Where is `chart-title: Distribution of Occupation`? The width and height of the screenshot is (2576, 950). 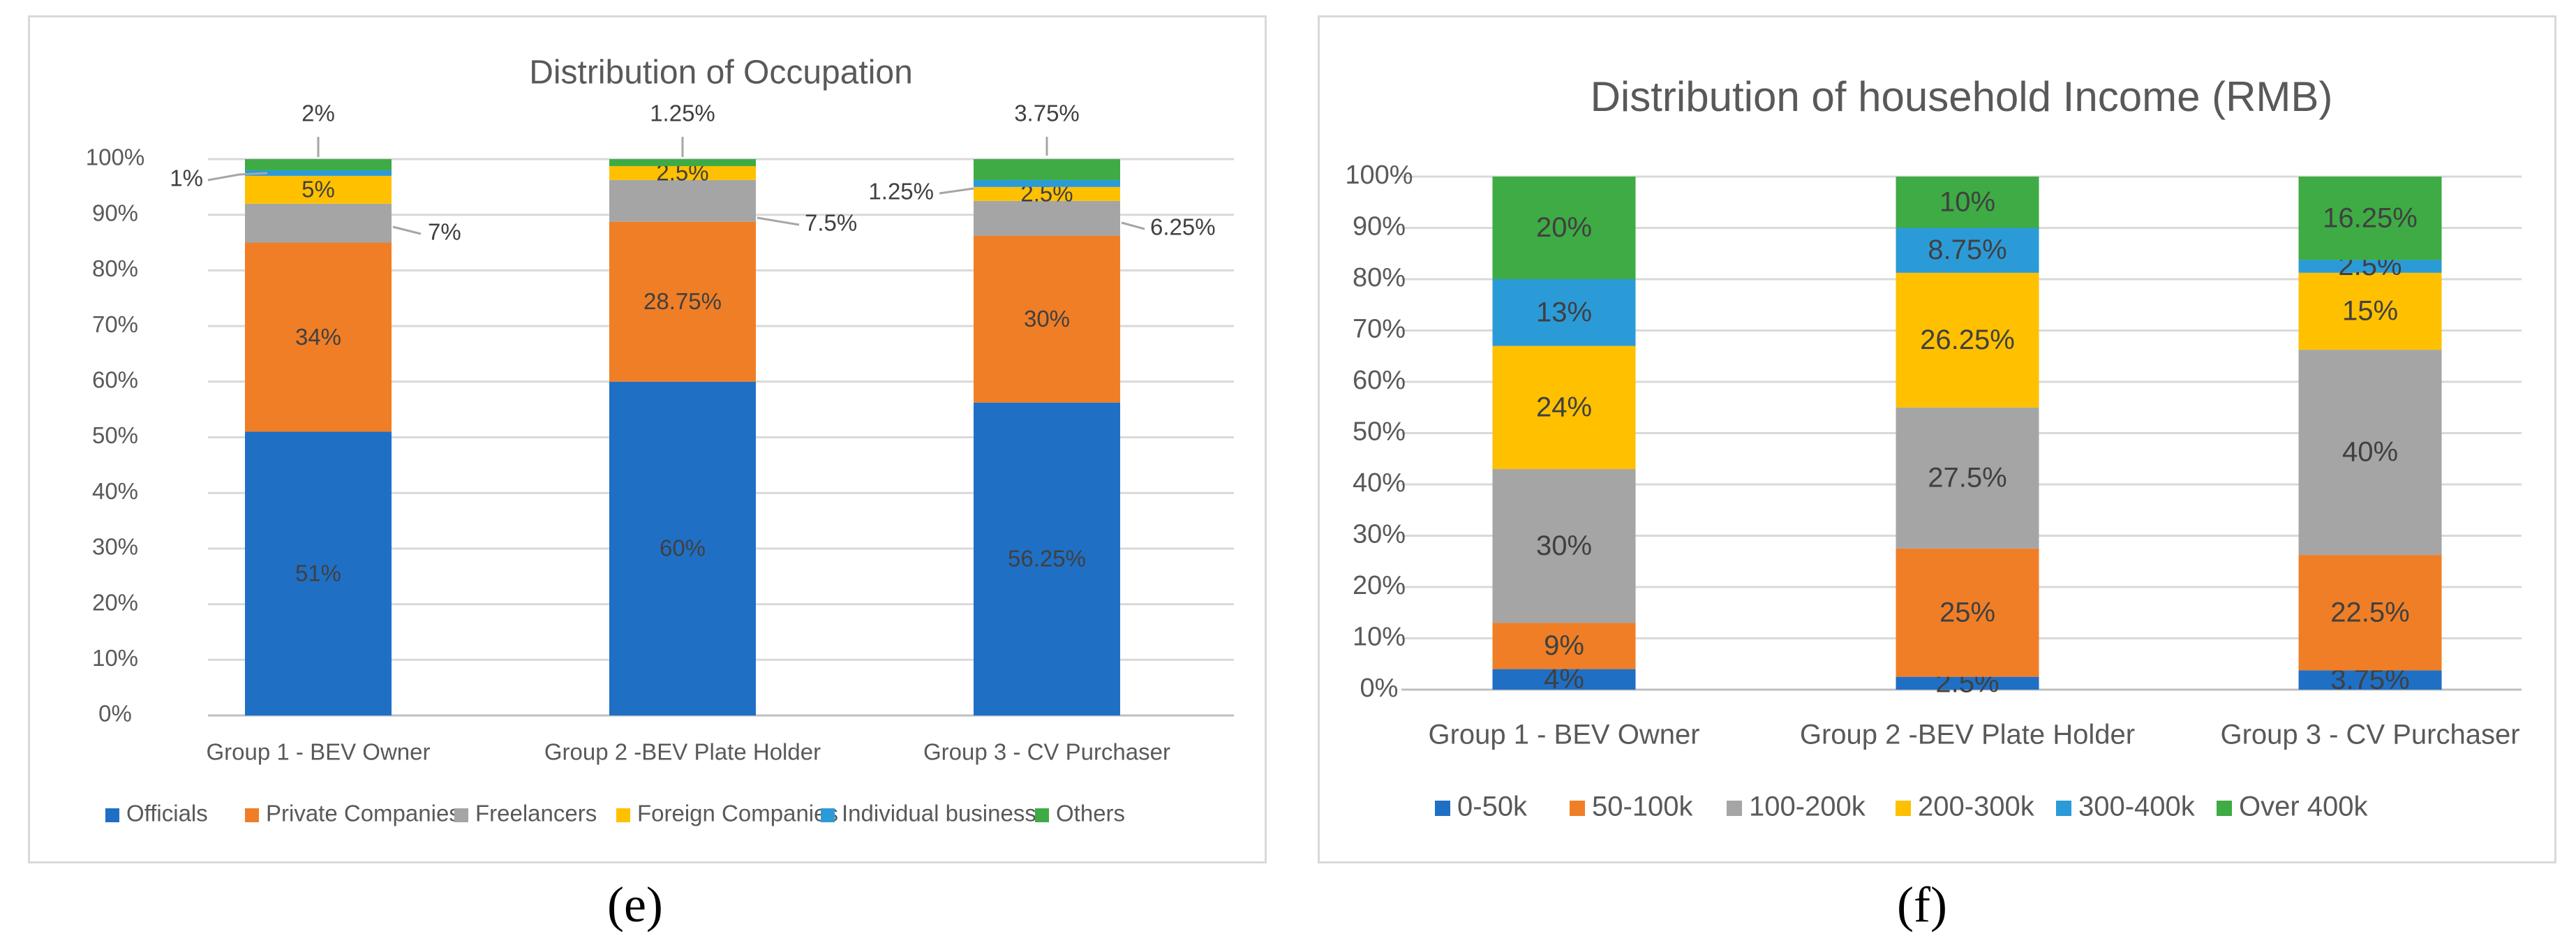
chart-title: Distribution of Occupation is located at coordinates (721, 72).